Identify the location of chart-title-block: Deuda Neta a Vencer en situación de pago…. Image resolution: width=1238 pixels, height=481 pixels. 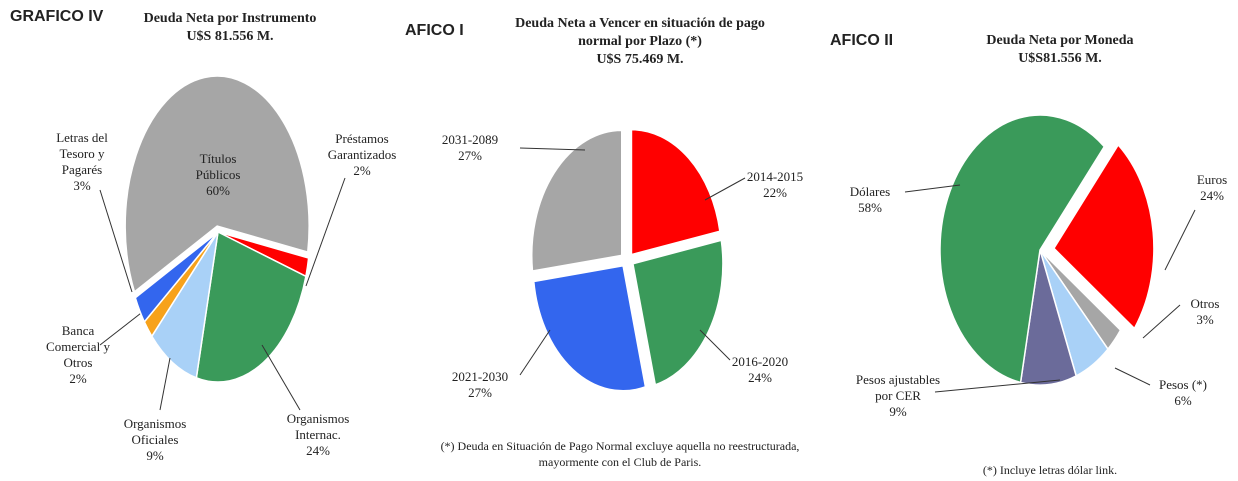
(640, 42).